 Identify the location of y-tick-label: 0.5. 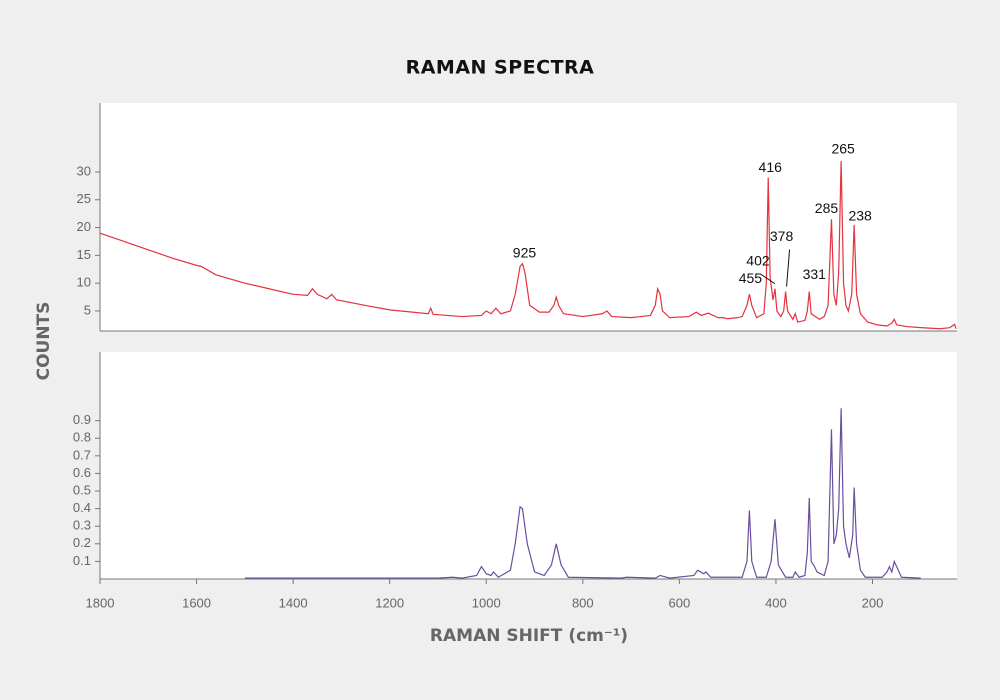
(82, 489).